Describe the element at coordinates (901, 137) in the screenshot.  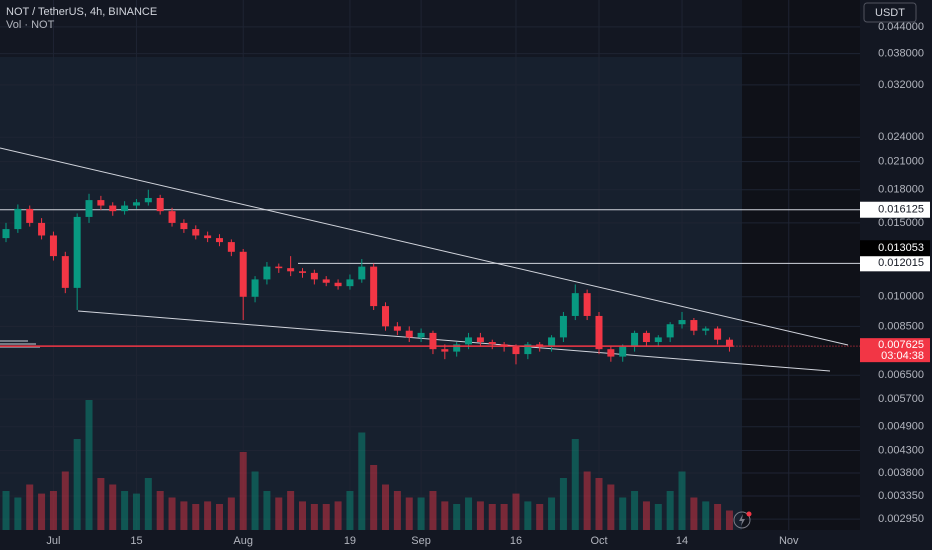
I see `y-tick-label: 0.024000` at that location.